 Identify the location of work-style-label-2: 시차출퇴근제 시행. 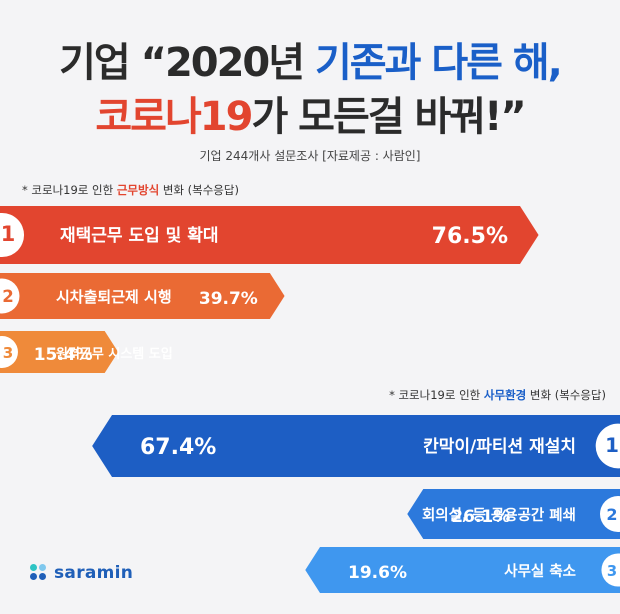
(114, 297).